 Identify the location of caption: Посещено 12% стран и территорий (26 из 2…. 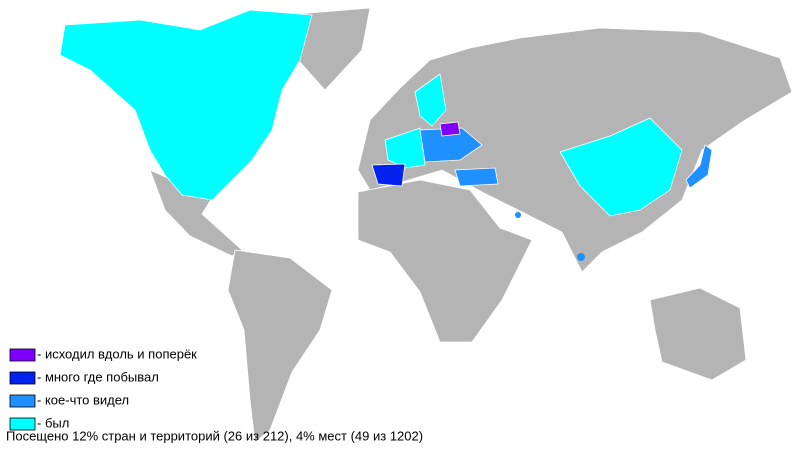
(214, 435).